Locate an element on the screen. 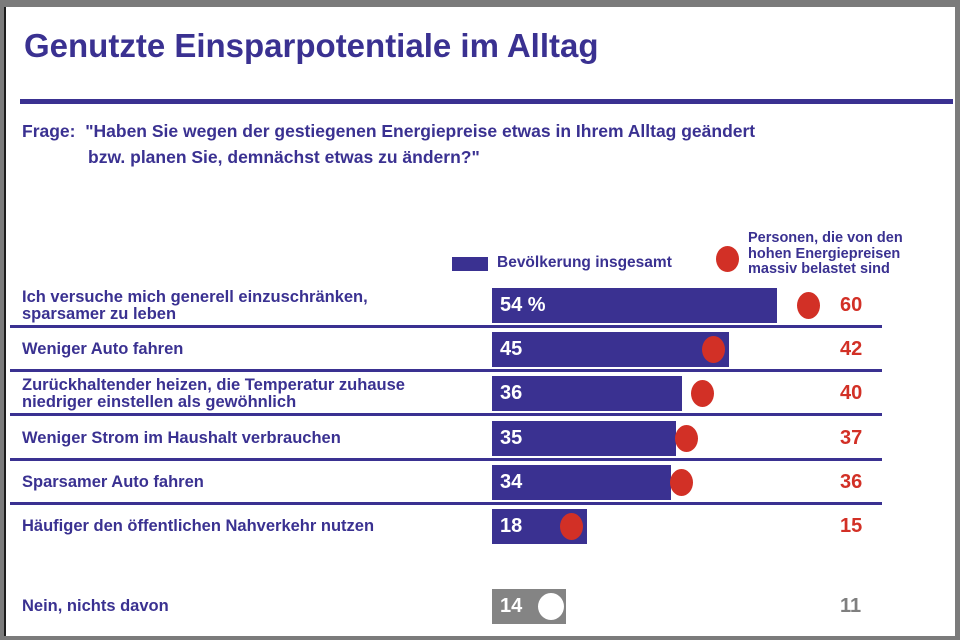 This screenshot has width=960, height=640. bar-value-label: 45 is located at coordinates (511, 349).